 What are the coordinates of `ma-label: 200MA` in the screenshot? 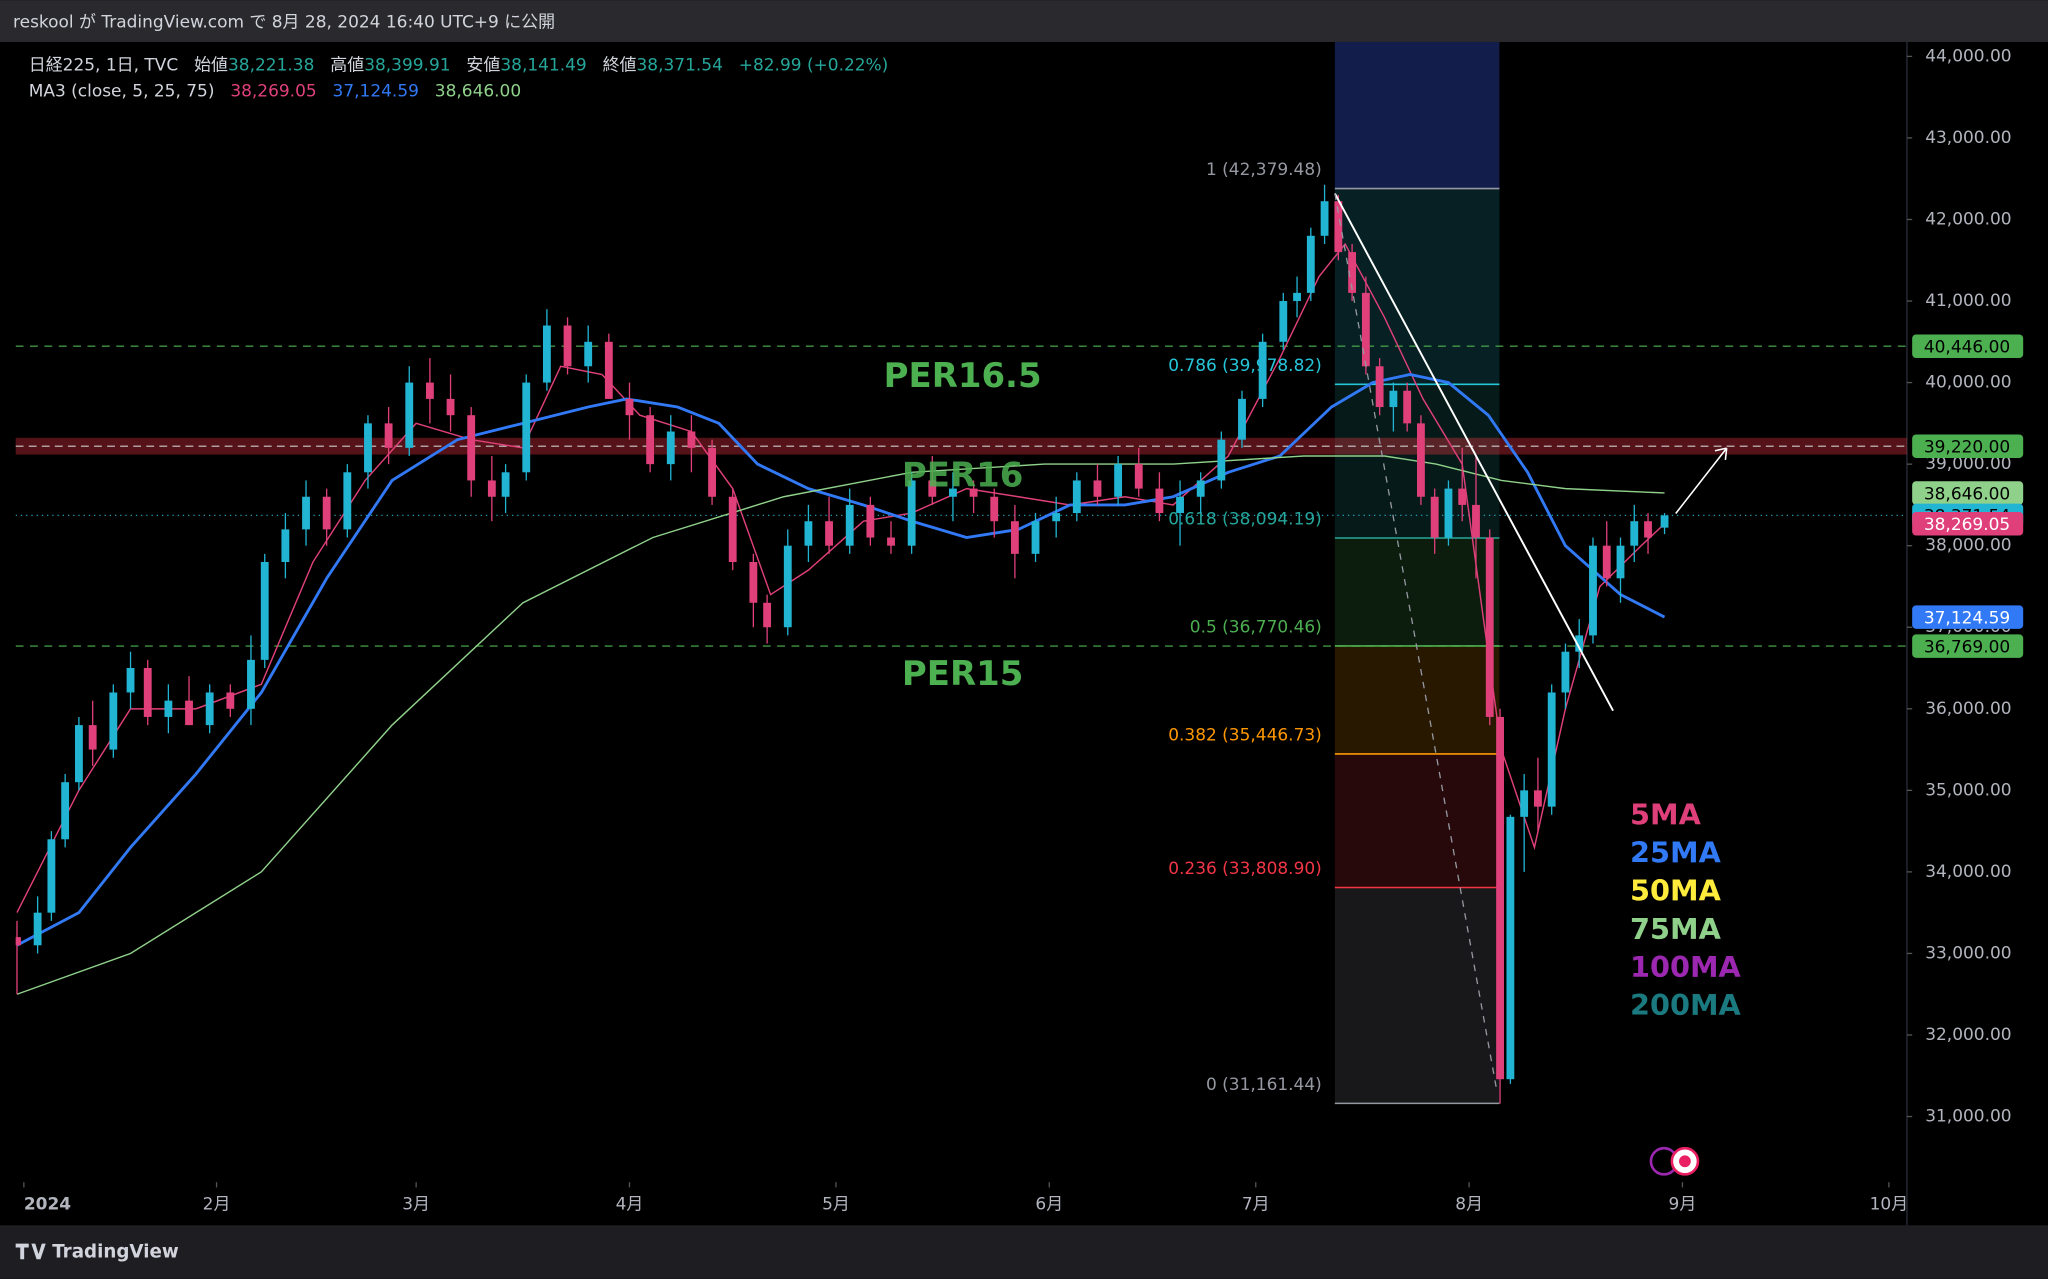 It's located at (1686, 1005).